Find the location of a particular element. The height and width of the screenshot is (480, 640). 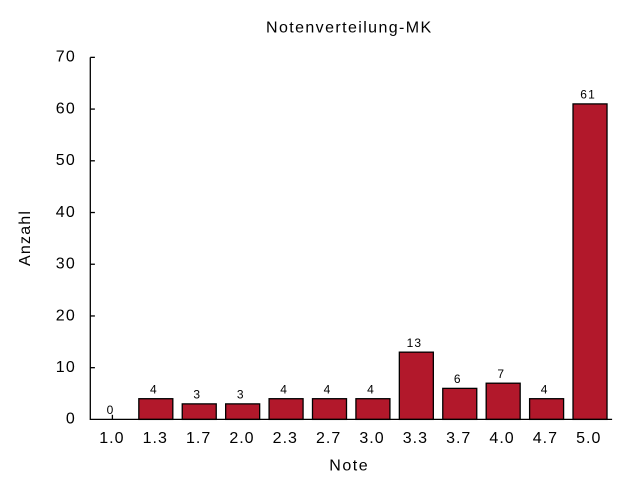

svg-text: 2.3 is located at coordinates (285, 438).